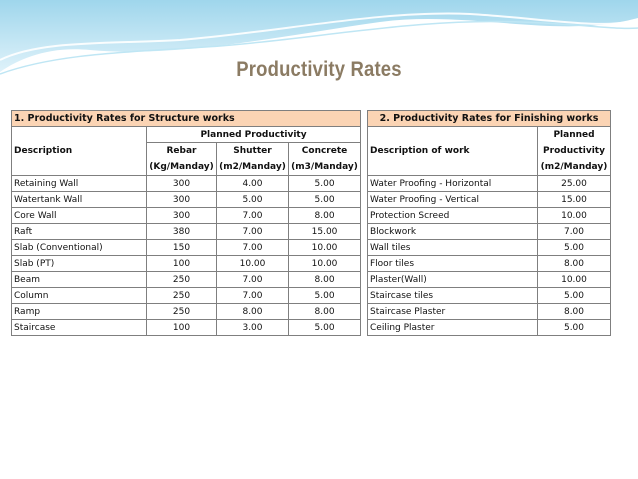 The width and height of the screenshot is (638, 479). I want to click on rebar-value: 150, so click(181, 247).